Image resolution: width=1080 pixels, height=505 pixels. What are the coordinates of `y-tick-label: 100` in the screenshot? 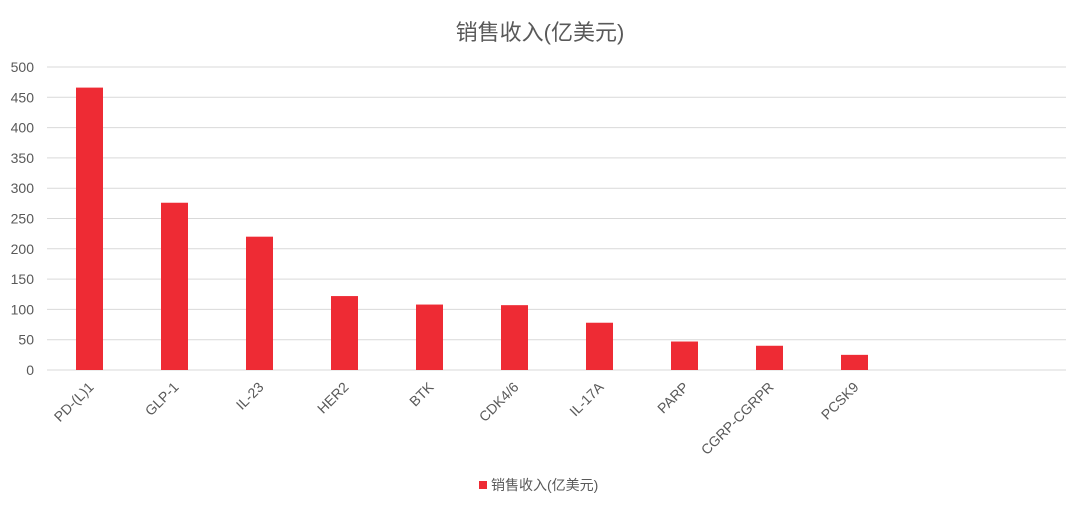 It's located at (23, 309).